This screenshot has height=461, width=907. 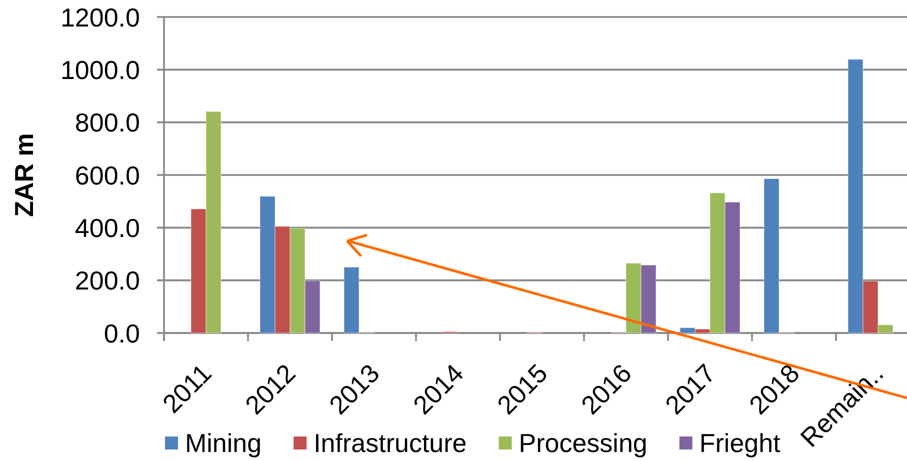 What do you see at coordinates (740, 443) in the screenshot?
I see `legend-label: Frieght` at bounding box center [740, 443].